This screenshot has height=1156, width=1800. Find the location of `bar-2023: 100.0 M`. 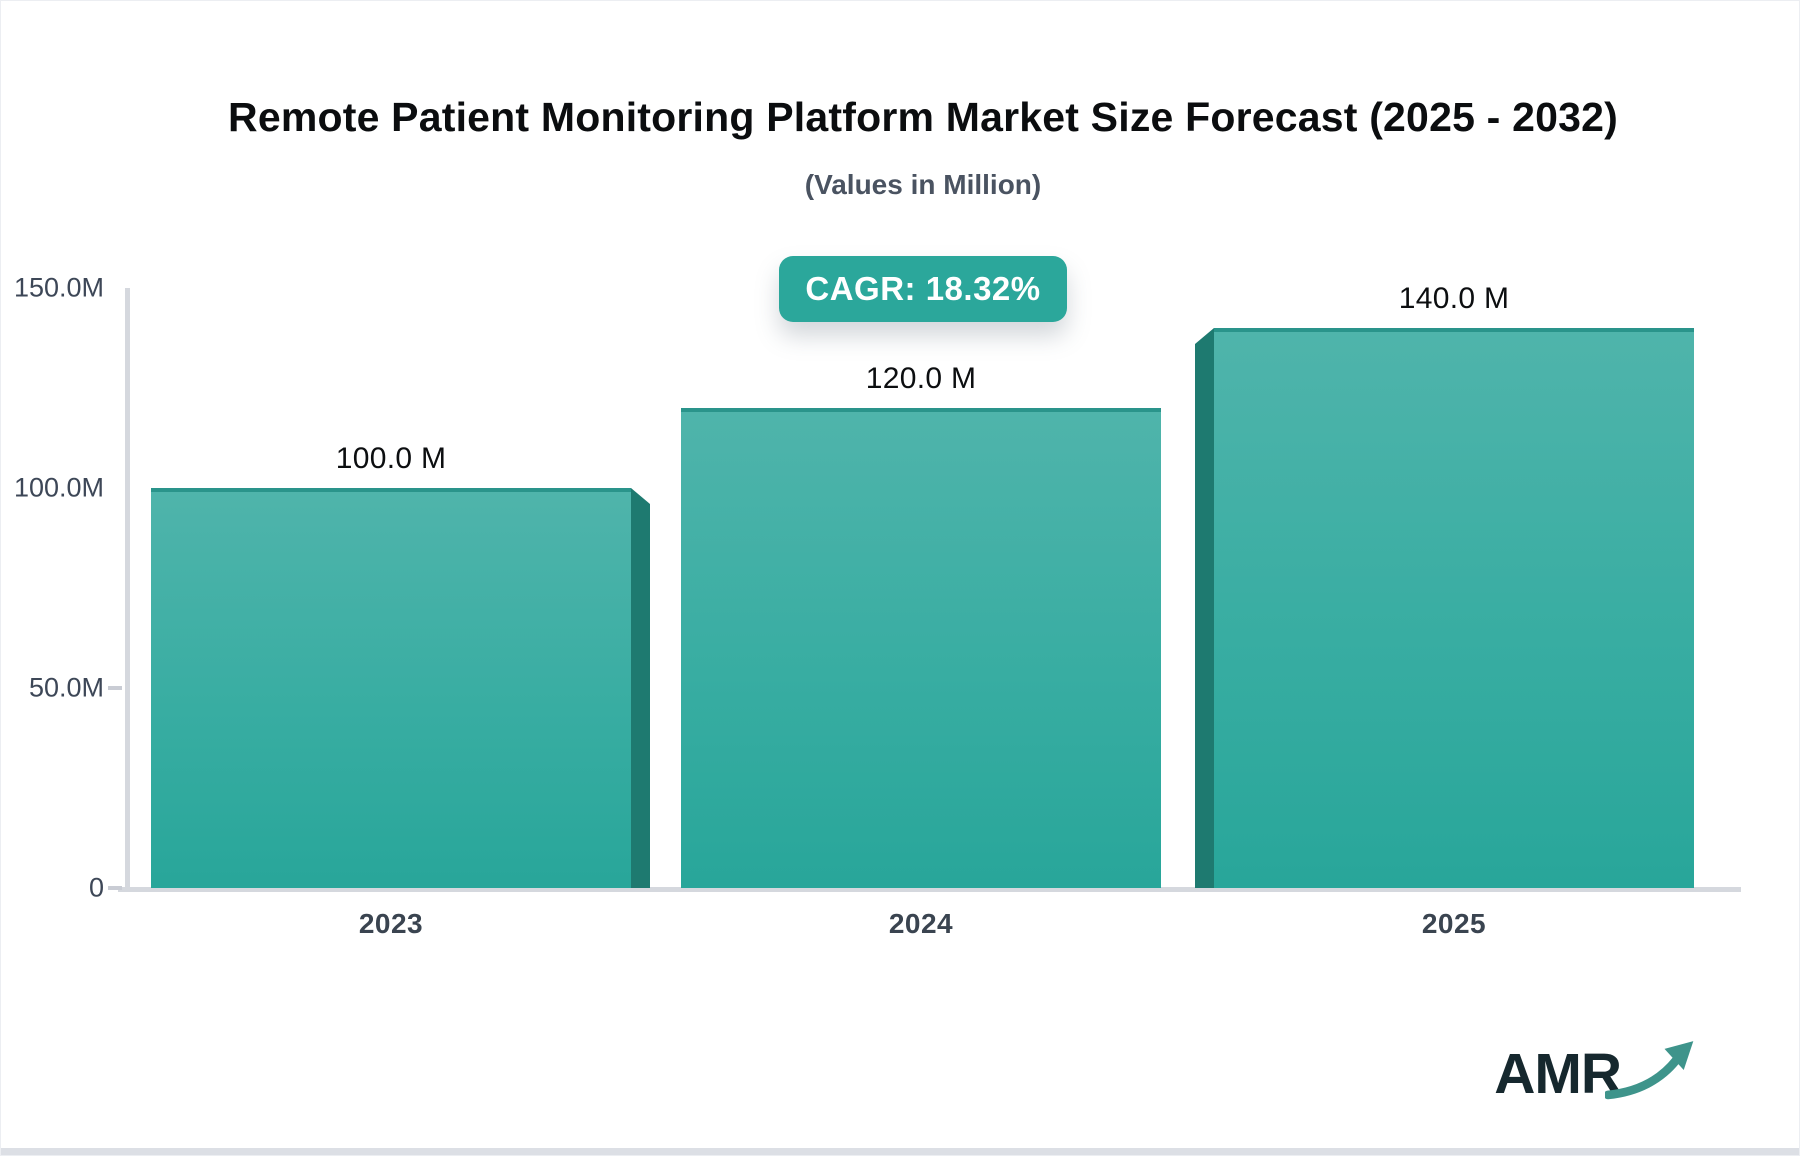

bar-2023: 100.0 M is located at coordinates (400, 665).